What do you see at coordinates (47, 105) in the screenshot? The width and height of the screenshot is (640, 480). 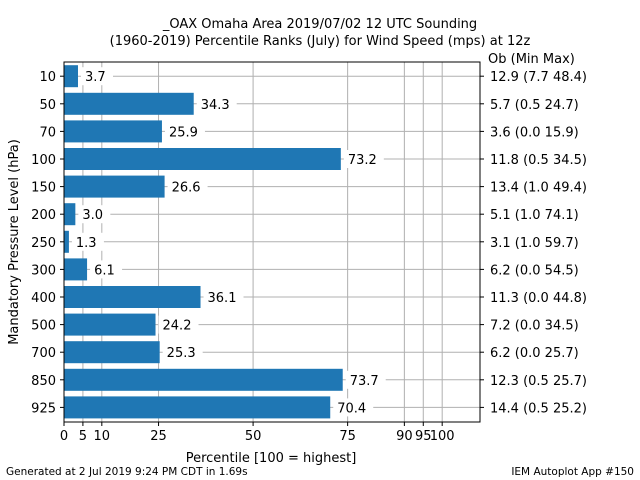 I see `y-tick-label: 50` at bounding box center [47, 105].